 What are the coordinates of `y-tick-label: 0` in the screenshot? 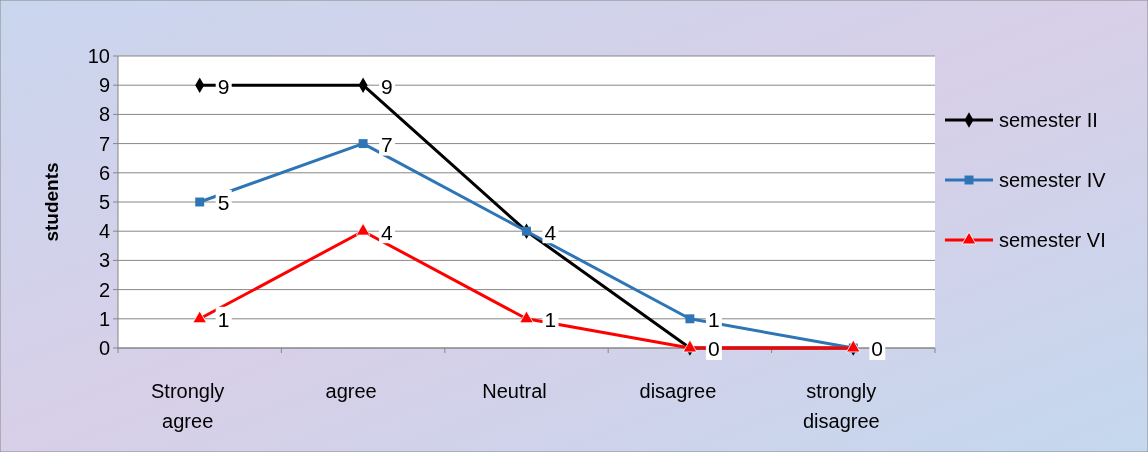 It's located at (104, 348).